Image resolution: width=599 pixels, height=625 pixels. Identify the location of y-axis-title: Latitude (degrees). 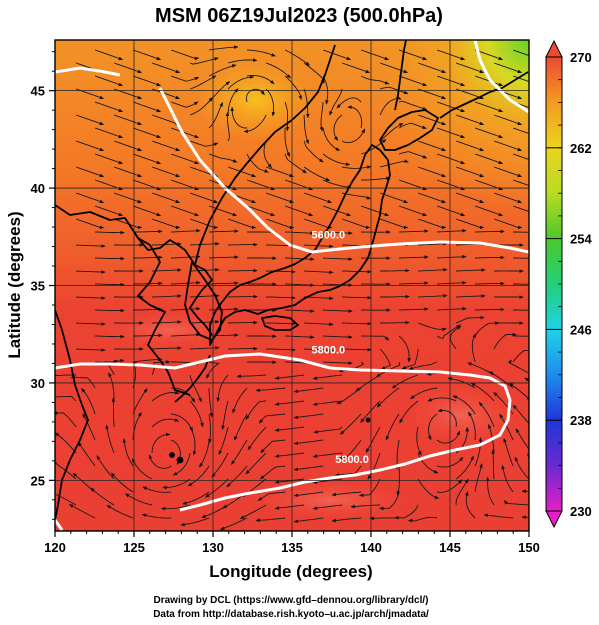
(14, 284).